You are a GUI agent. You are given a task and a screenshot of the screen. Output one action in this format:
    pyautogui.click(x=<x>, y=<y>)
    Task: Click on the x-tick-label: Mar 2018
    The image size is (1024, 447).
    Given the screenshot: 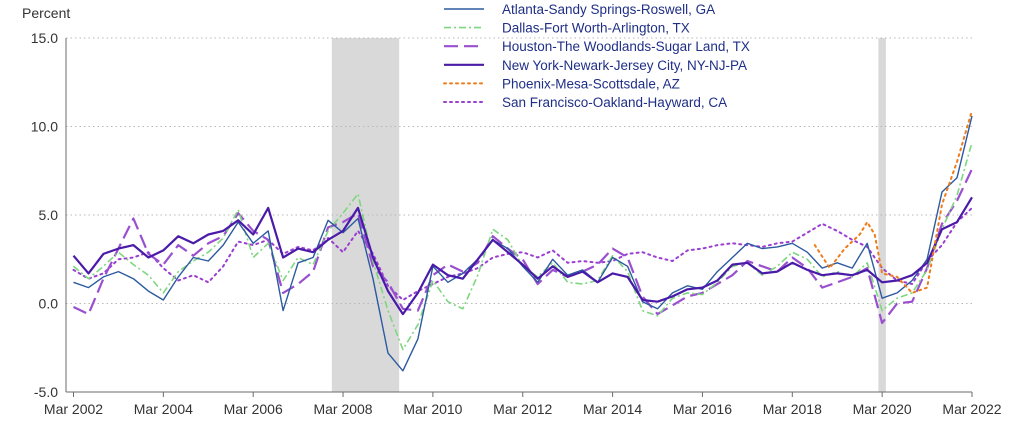 What is the action you would take?
    pyautogui.click(x=792, y=409)
    